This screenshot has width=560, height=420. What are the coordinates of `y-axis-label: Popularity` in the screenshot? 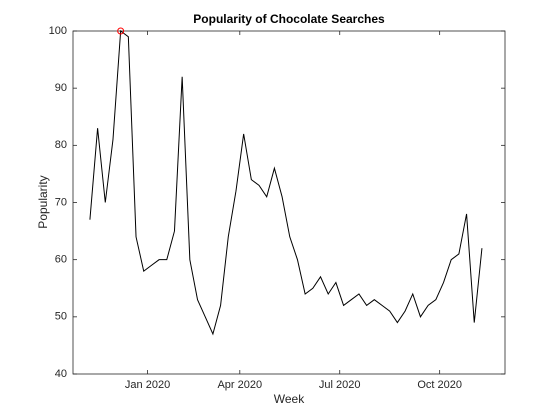 It's located at (43, 201).